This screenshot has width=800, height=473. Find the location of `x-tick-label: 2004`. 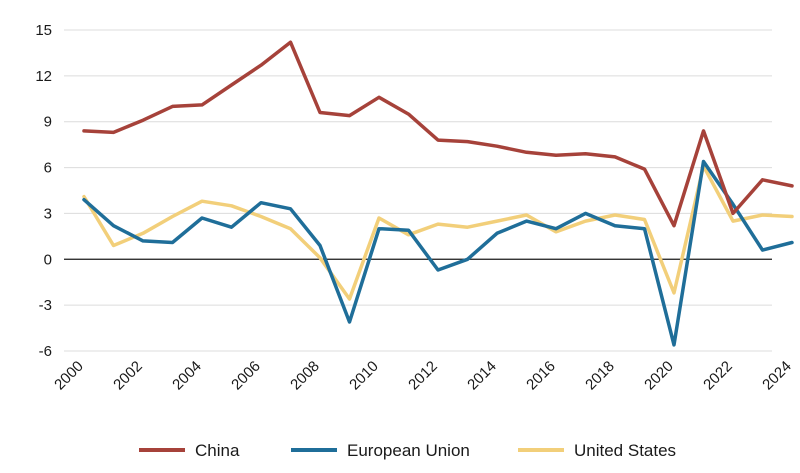

x-tick-label: 2004 is located at coordinates (187, 376).